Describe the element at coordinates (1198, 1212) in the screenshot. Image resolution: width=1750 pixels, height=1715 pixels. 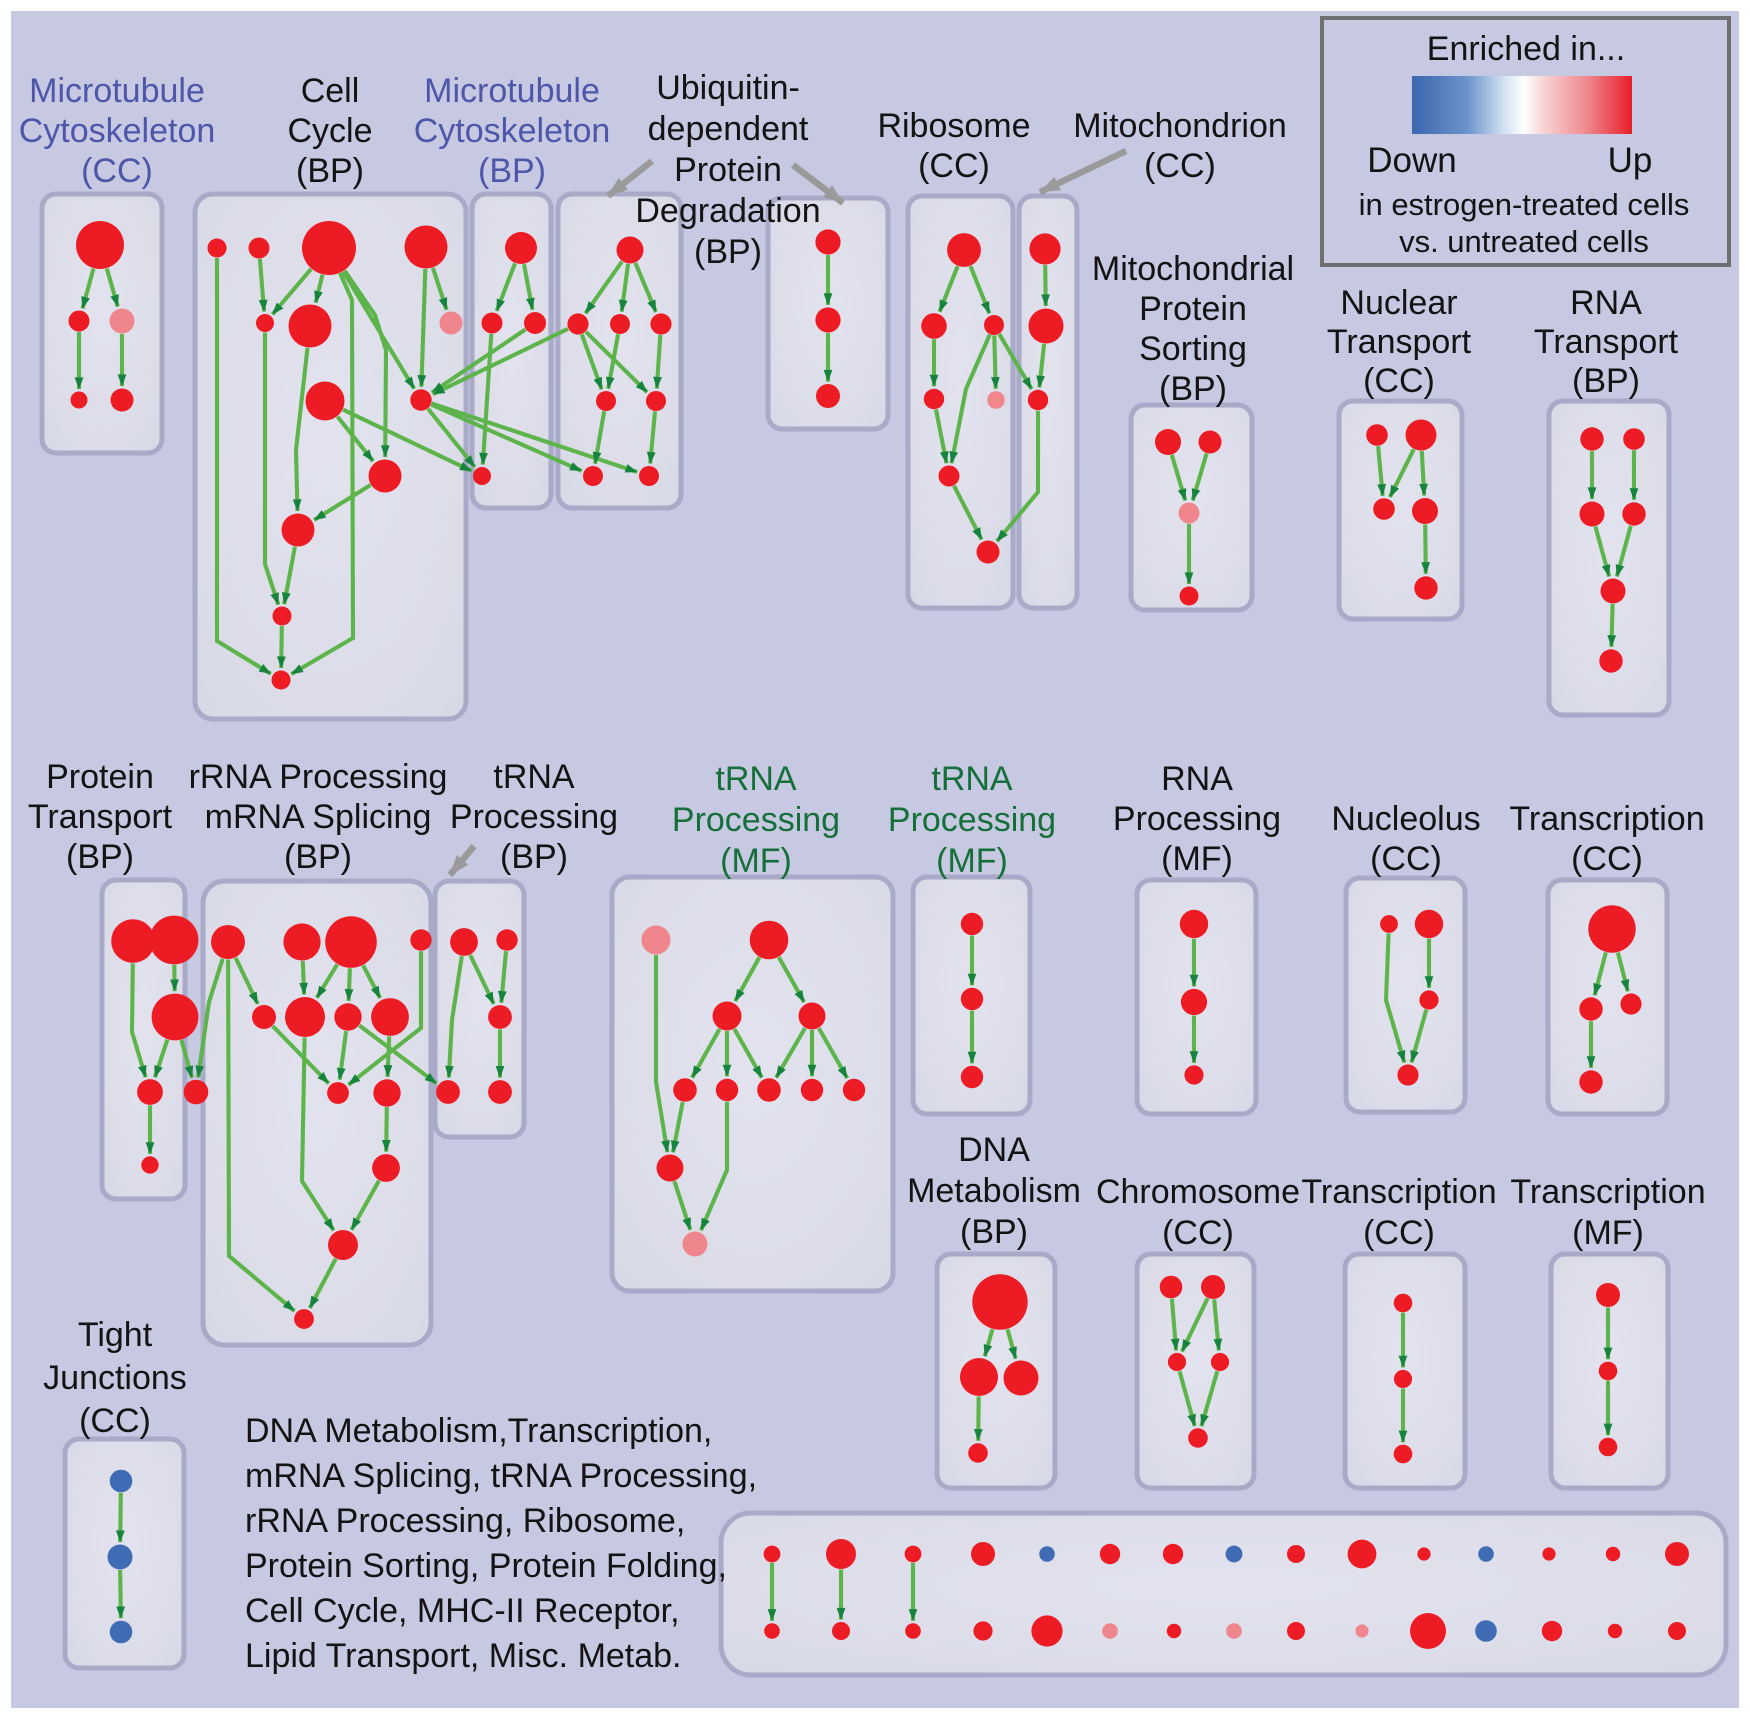
I see `svg-text:Chromosome(CC): Chromosome (CC)` at that location.